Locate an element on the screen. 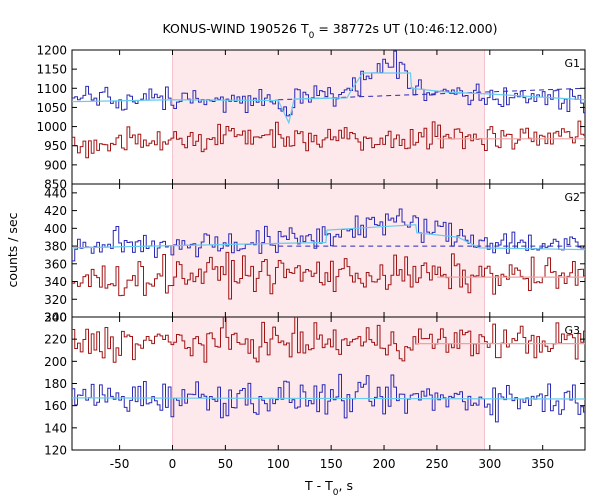 The image size is (600, 500). y-axis-label: counts / sec is located at coordinates (12, 249).